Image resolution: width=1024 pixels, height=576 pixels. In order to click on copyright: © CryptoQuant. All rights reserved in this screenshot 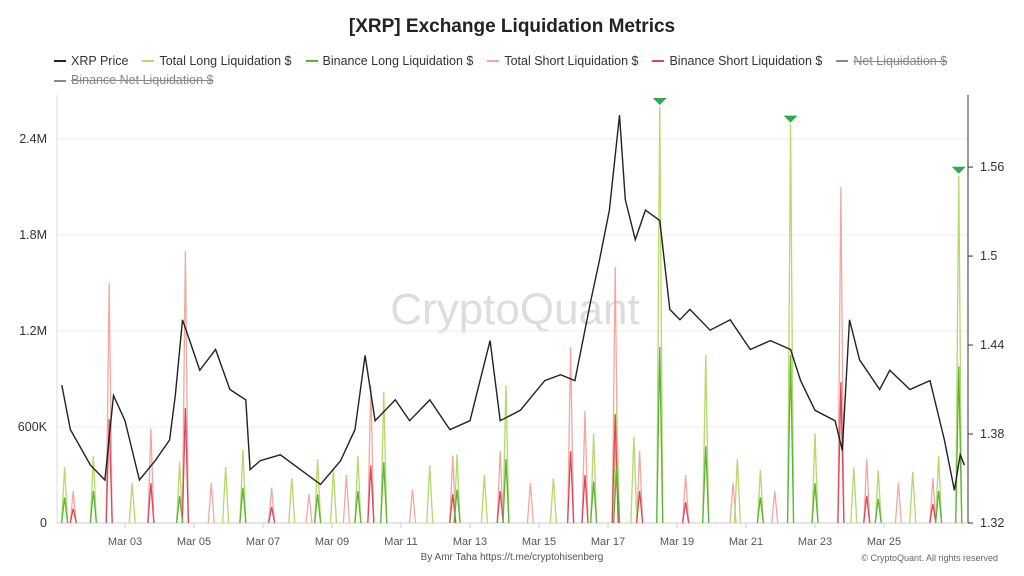, I will do `click(929, 558)`.